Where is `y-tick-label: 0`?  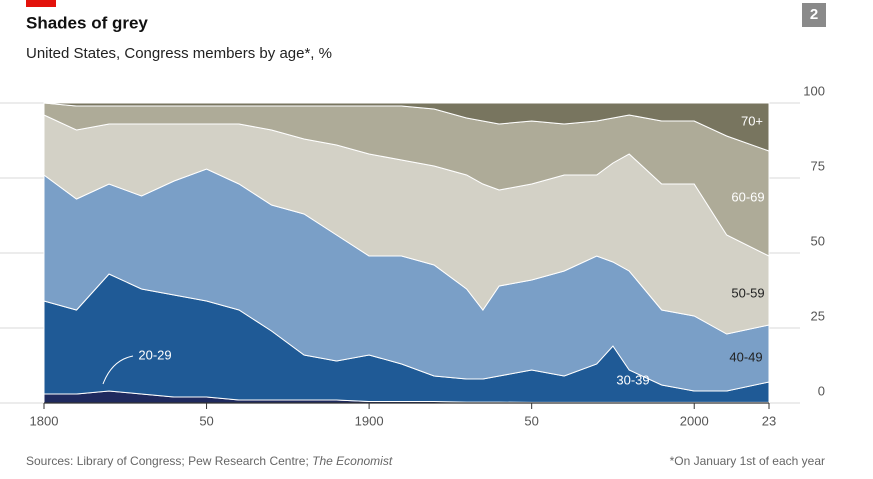 y-tick-label: 0 is located at coordinates (821, 390).